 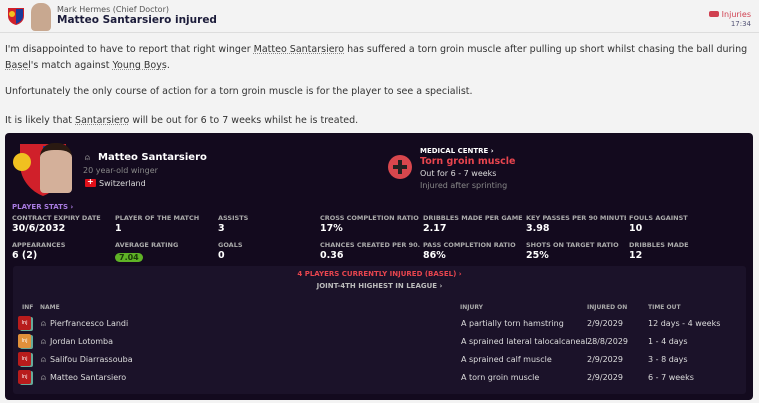 What do you see at coordinates (89, 323) in the screenshot?
I see `player-name: Pierfrancesco Landi` at bounding box center [89, 323].